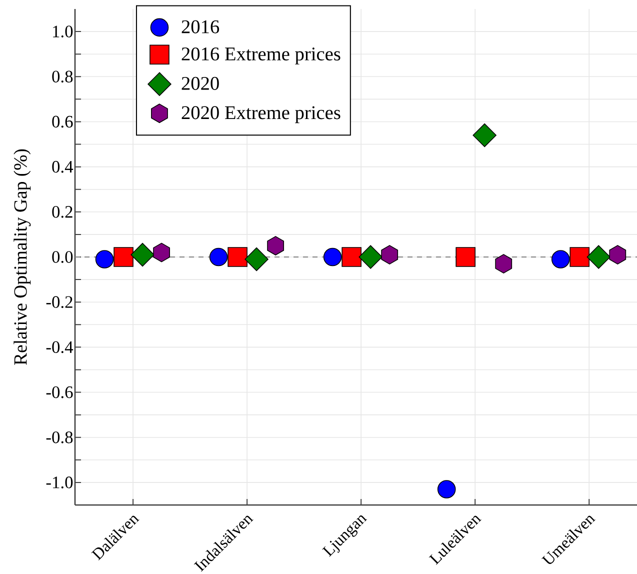 Image resolution: width=637 pixels, height=574 pixels. I want to click on y-tick-label: 0.8, so click(62, 76).